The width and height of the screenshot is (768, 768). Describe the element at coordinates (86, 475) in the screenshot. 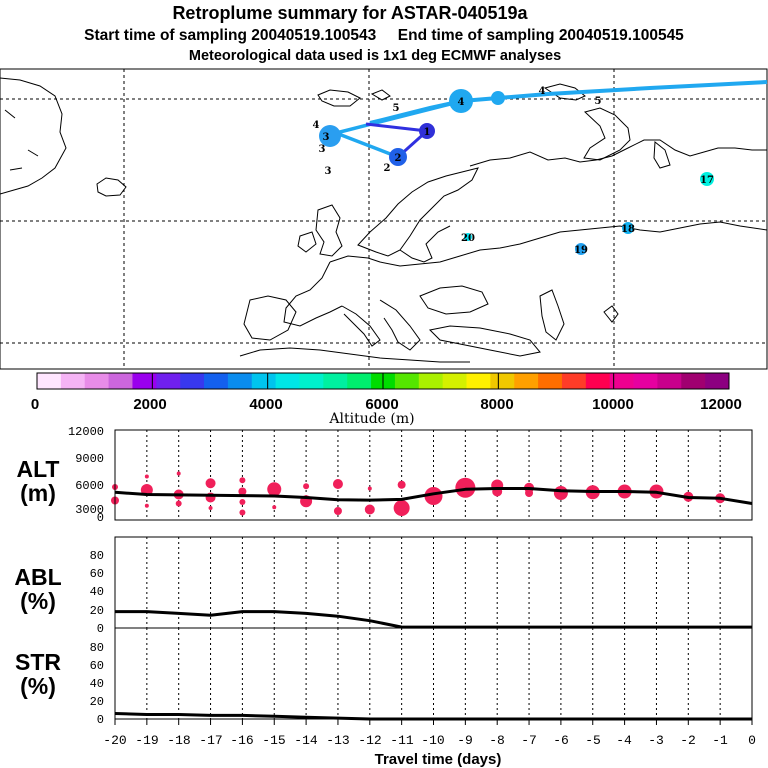

I see `alt-y-tick-labels: 0 3000 6000 9000 12000` at that location.